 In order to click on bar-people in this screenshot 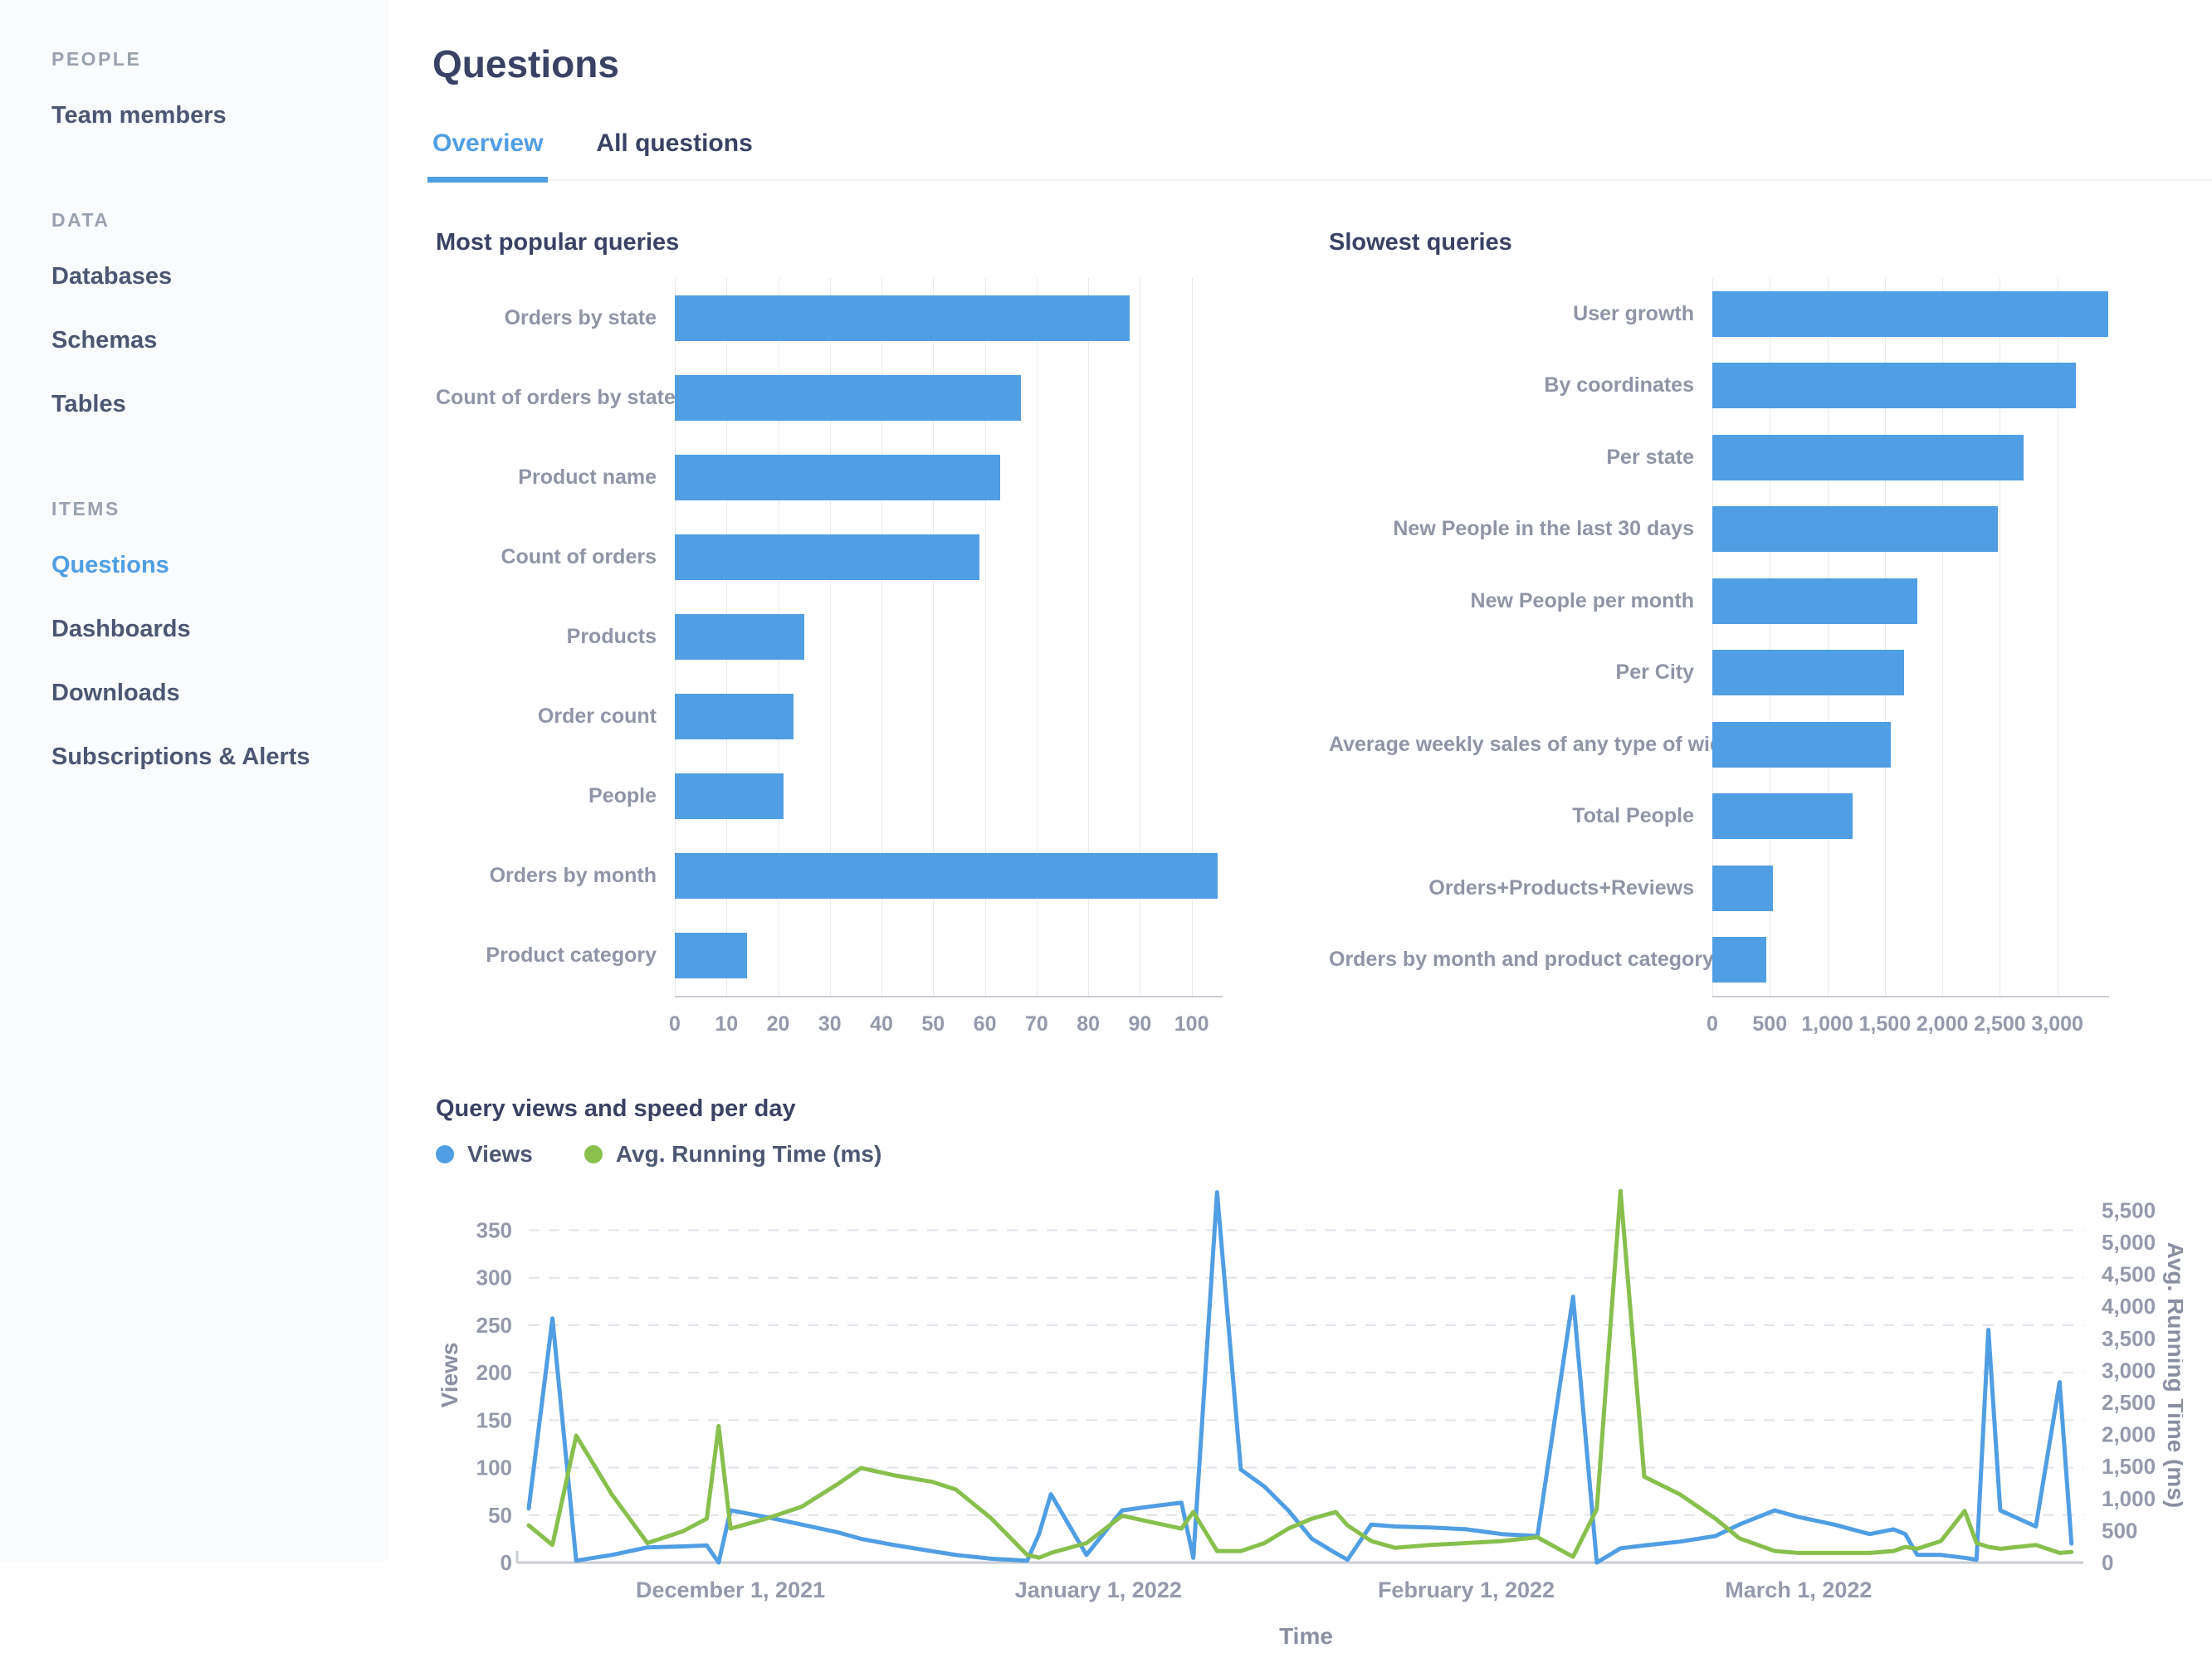, I will do `click(730, 796)`.